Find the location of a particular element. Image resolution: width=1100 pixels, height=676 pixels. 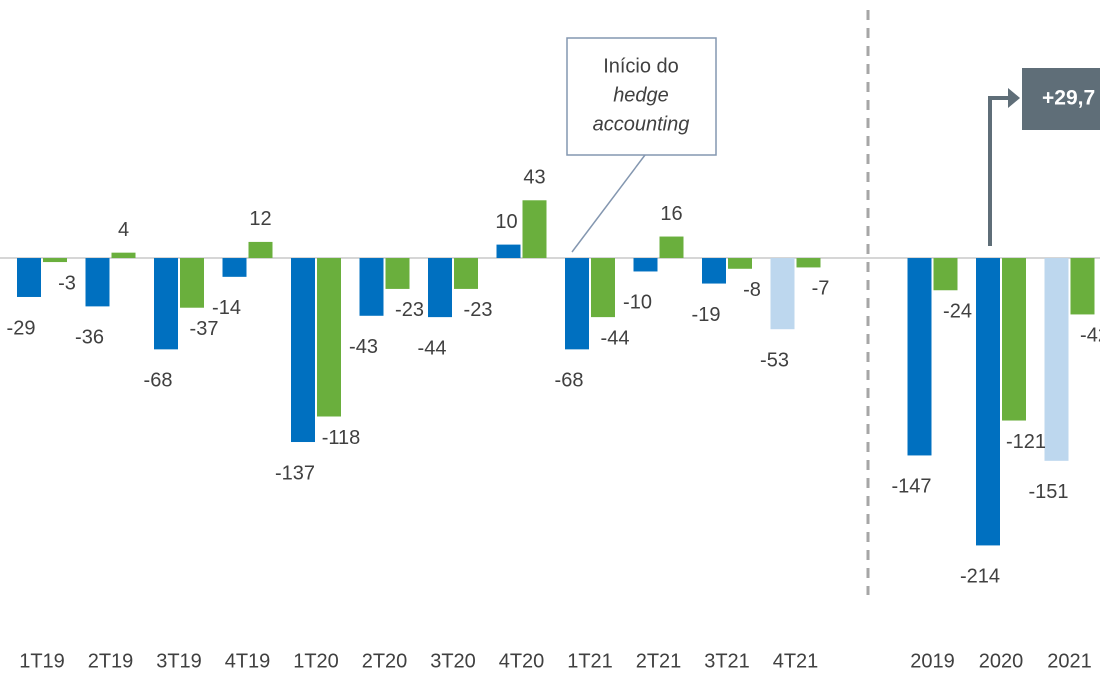

x-tick-label: 2T21 is located at coordinates (659, 661).